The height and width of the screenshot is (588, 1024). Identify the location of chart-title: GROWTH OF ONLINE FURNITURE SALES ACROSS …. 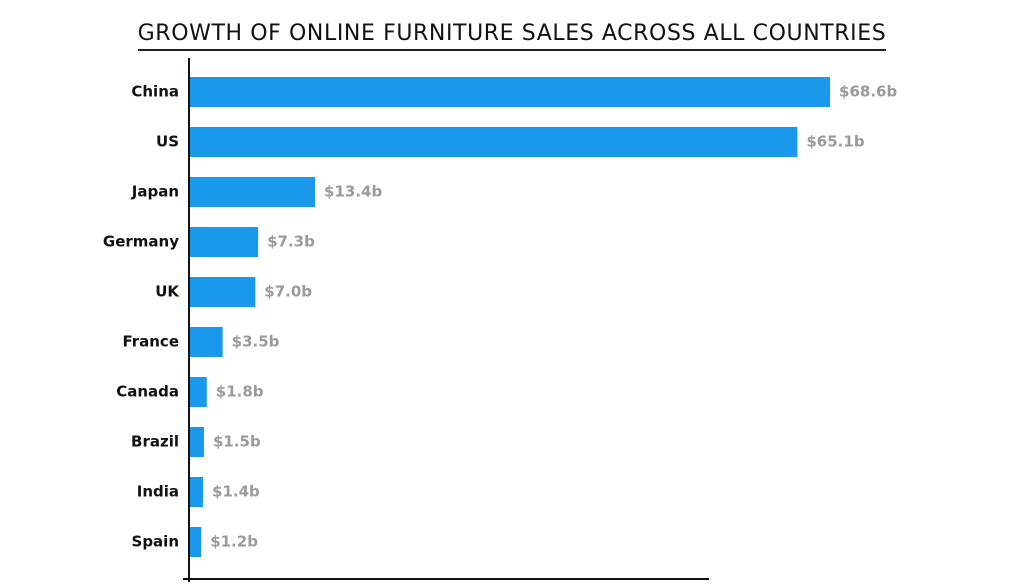
(512, 30).